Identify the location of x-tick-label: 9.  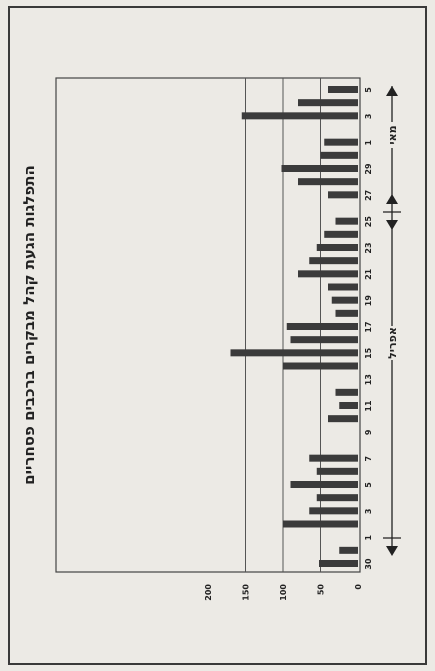
(368, 432).